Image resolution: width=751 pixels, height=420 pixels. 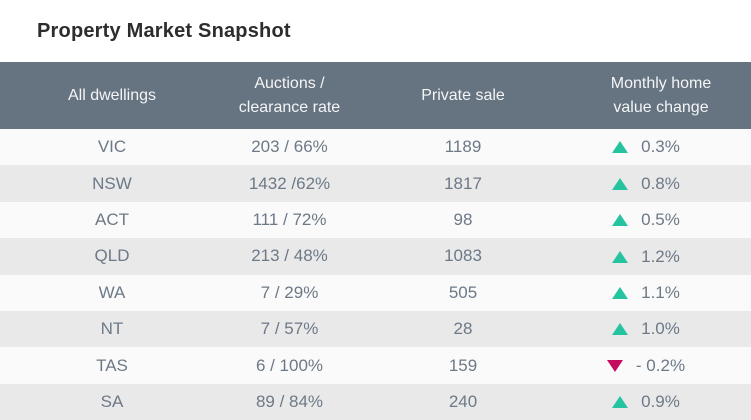 I want to click on state-cell: NT, so click(x=112, y=329).